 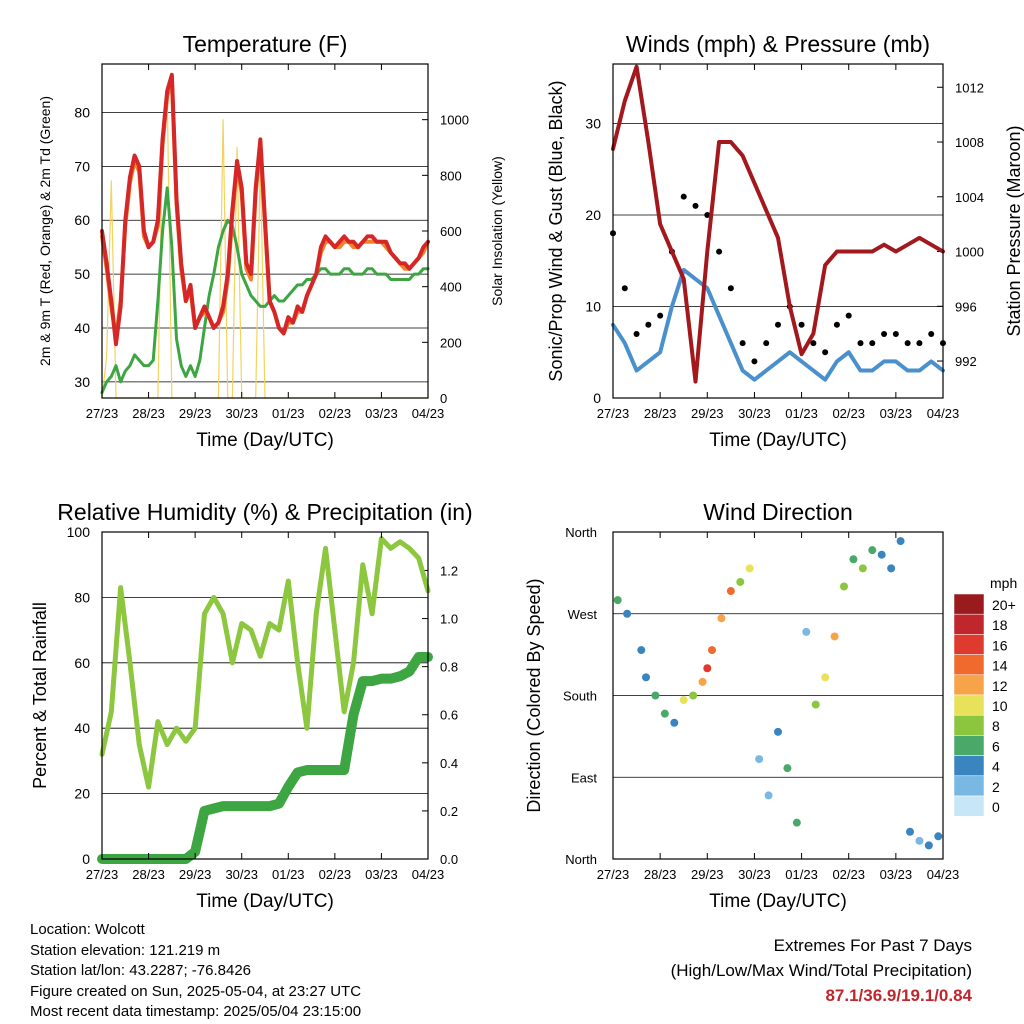 What do you see at coordinates (996, 807) in the screenshot?
I see `legend-label: 0` at bounding box center [996, 807].